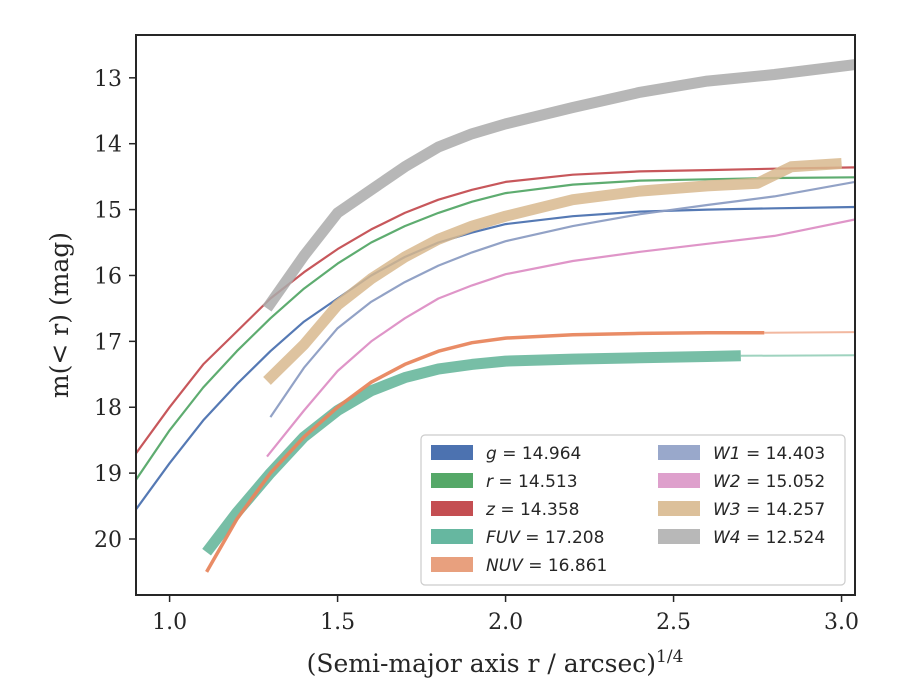 The height and width of the screenshot is (700, 900). Describe the element at coordinates (495, 662) in the screenshot. I see `x-axis-label: (Semi-major axis r / arcsec)1/4` at that location.